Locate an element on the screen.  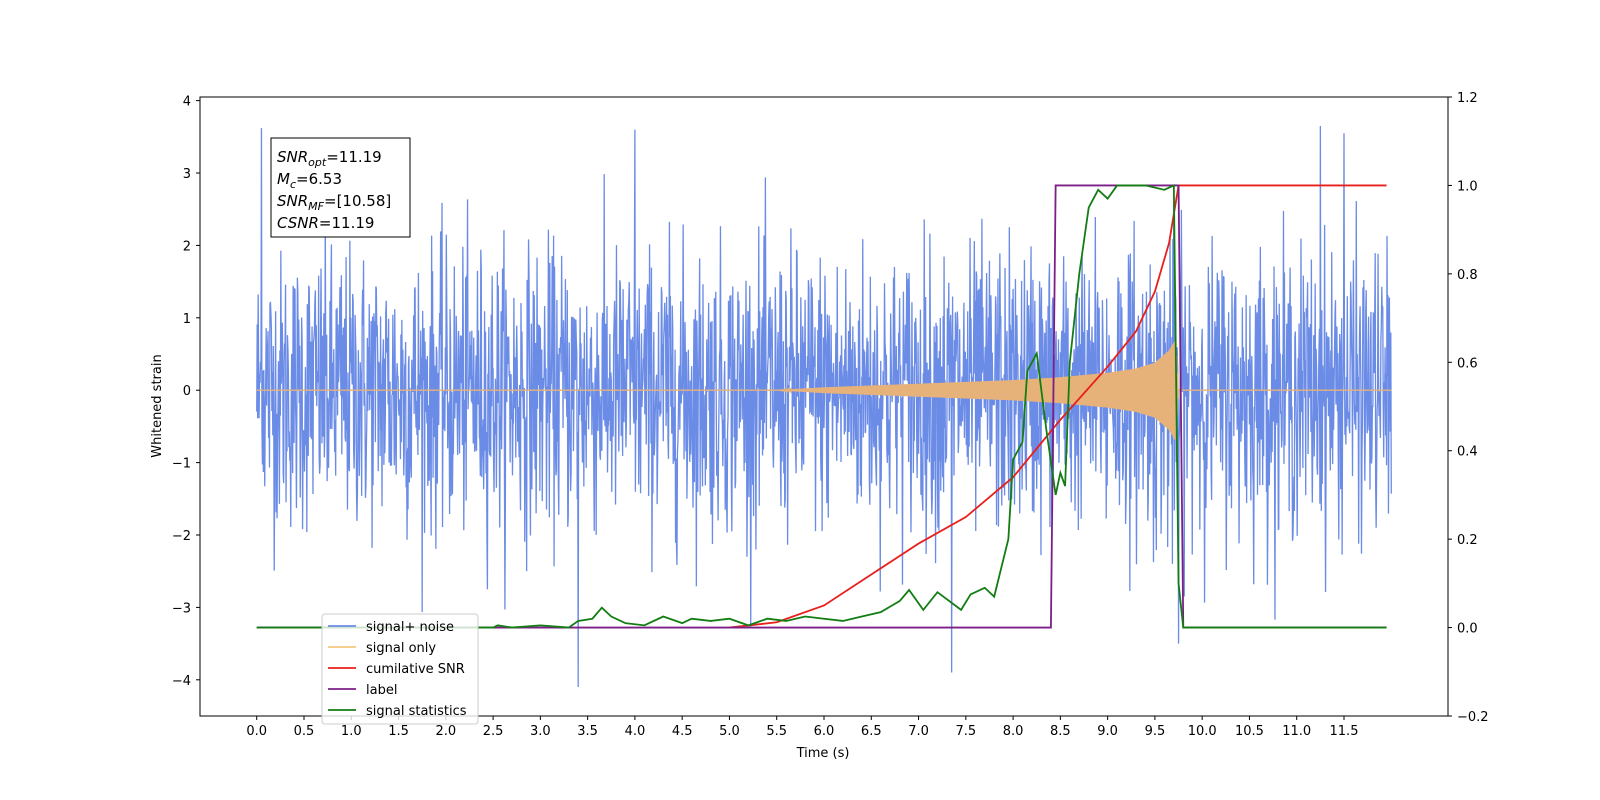
legend-label: signal+ noise is located at coordinates (410, 627).